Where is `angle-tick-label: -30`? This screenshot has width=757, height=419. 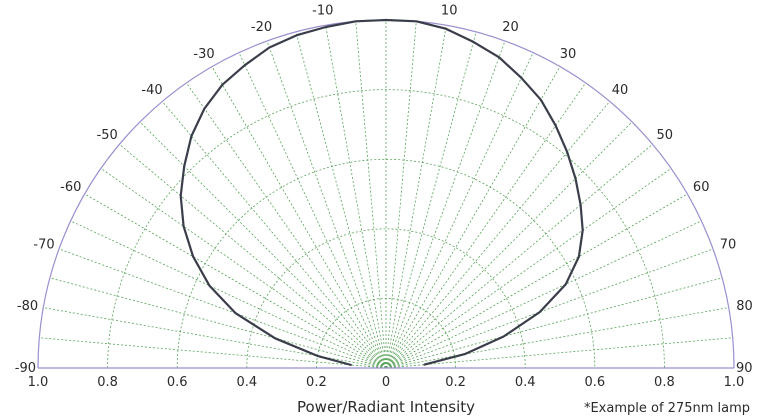 angle-tick-label: -30 is located at coordinates (203, 54).